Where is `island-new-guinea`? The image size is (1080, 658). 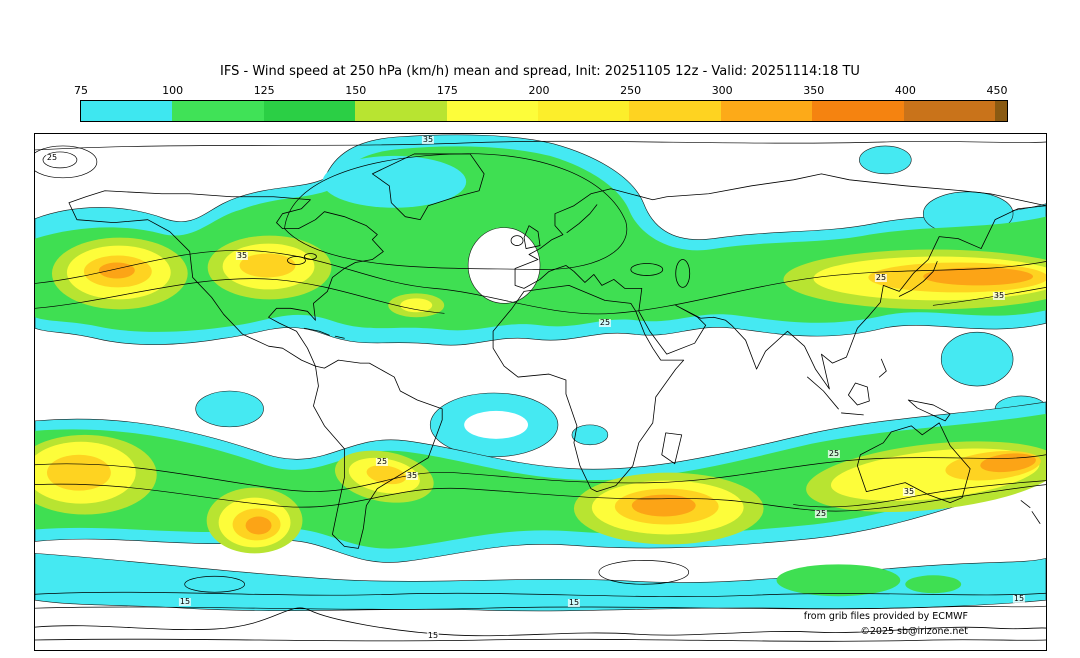 island-new-guinea is located at coordinates (929, 410).